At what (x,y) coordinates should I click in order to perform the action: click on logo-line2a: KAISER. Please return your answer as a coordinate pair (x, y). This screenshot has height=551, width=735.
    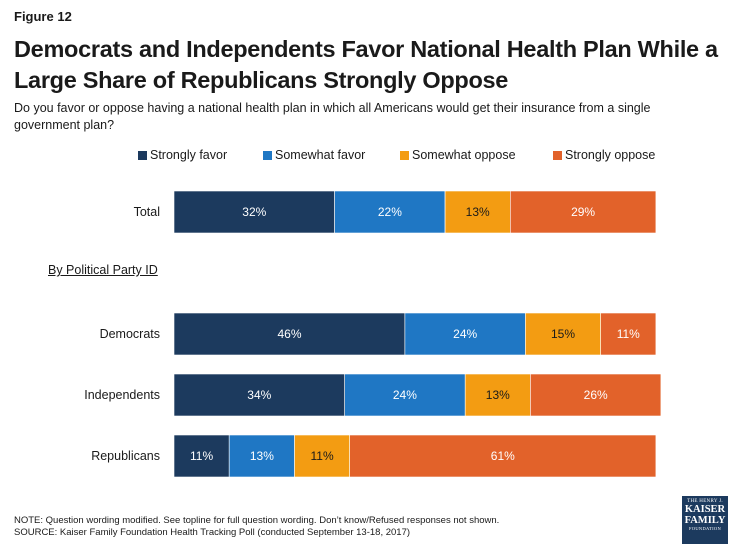
    Looking at the image, I should click on (705, 509).